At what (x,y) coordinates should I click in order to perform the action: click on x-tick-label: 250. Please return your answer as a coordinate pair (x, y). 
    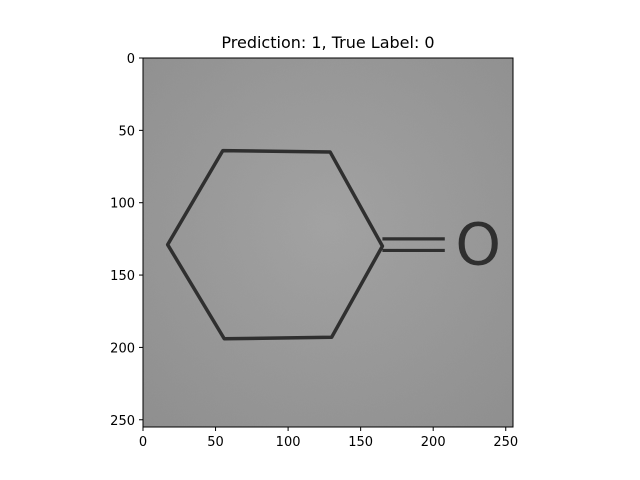
    Looking at the image, I should click on (505, 442).